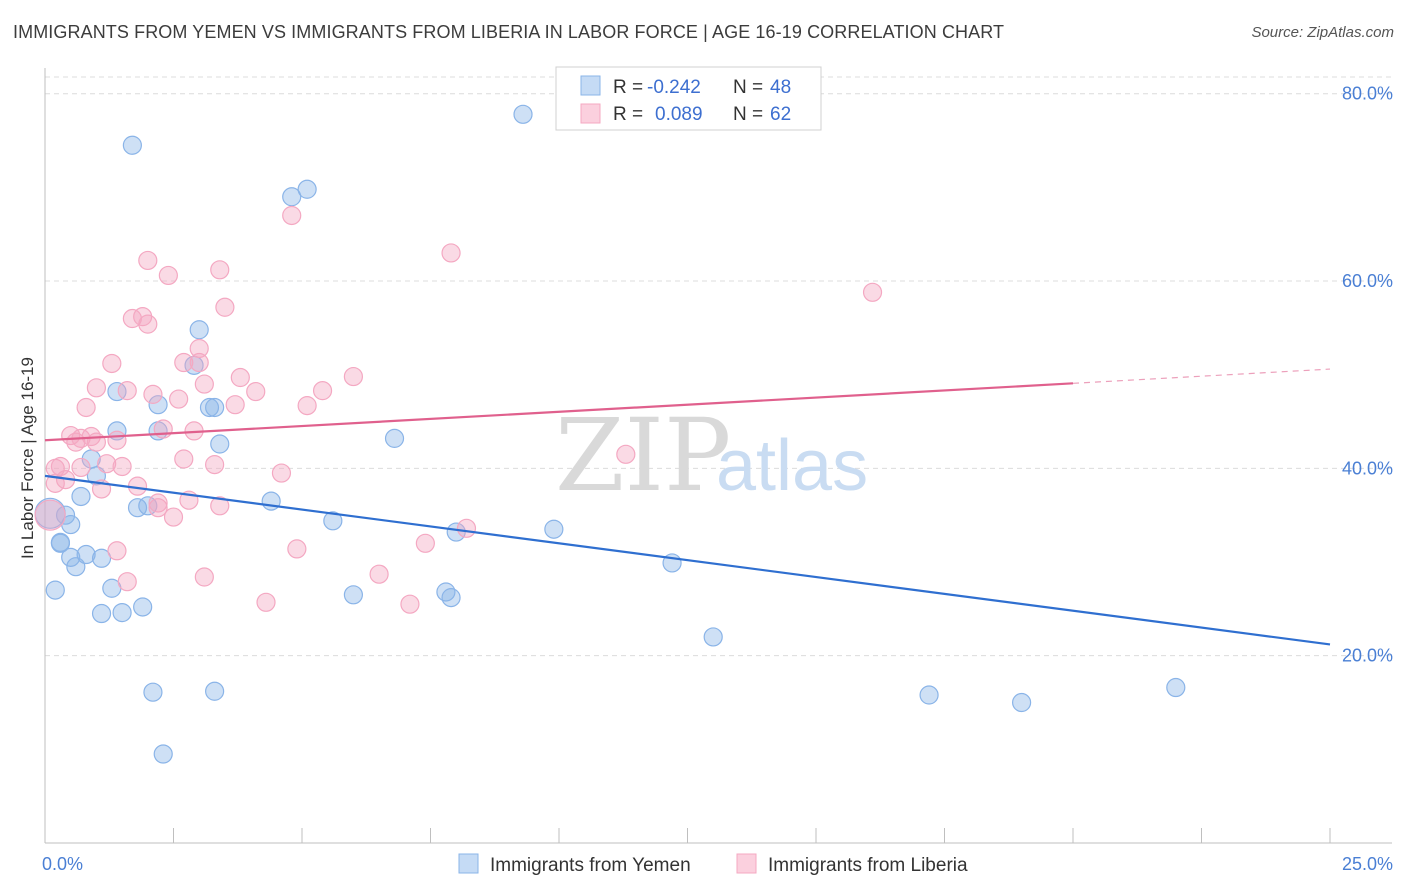 This screenshot has height=892, width=1406. Describe the element at coordinates (748, 114) in the screenshot. I see `legend-n-label-liberia: N =` at that location.